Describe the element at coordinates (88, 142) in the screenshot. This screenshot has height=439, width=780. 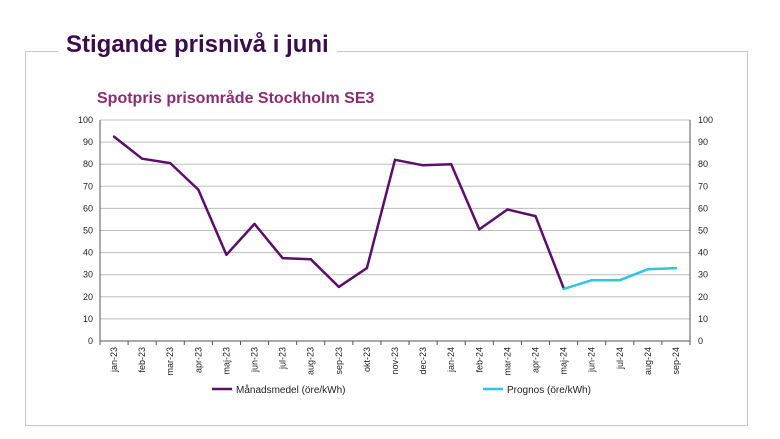
I see `y-tick-label-left: 90` at that location.